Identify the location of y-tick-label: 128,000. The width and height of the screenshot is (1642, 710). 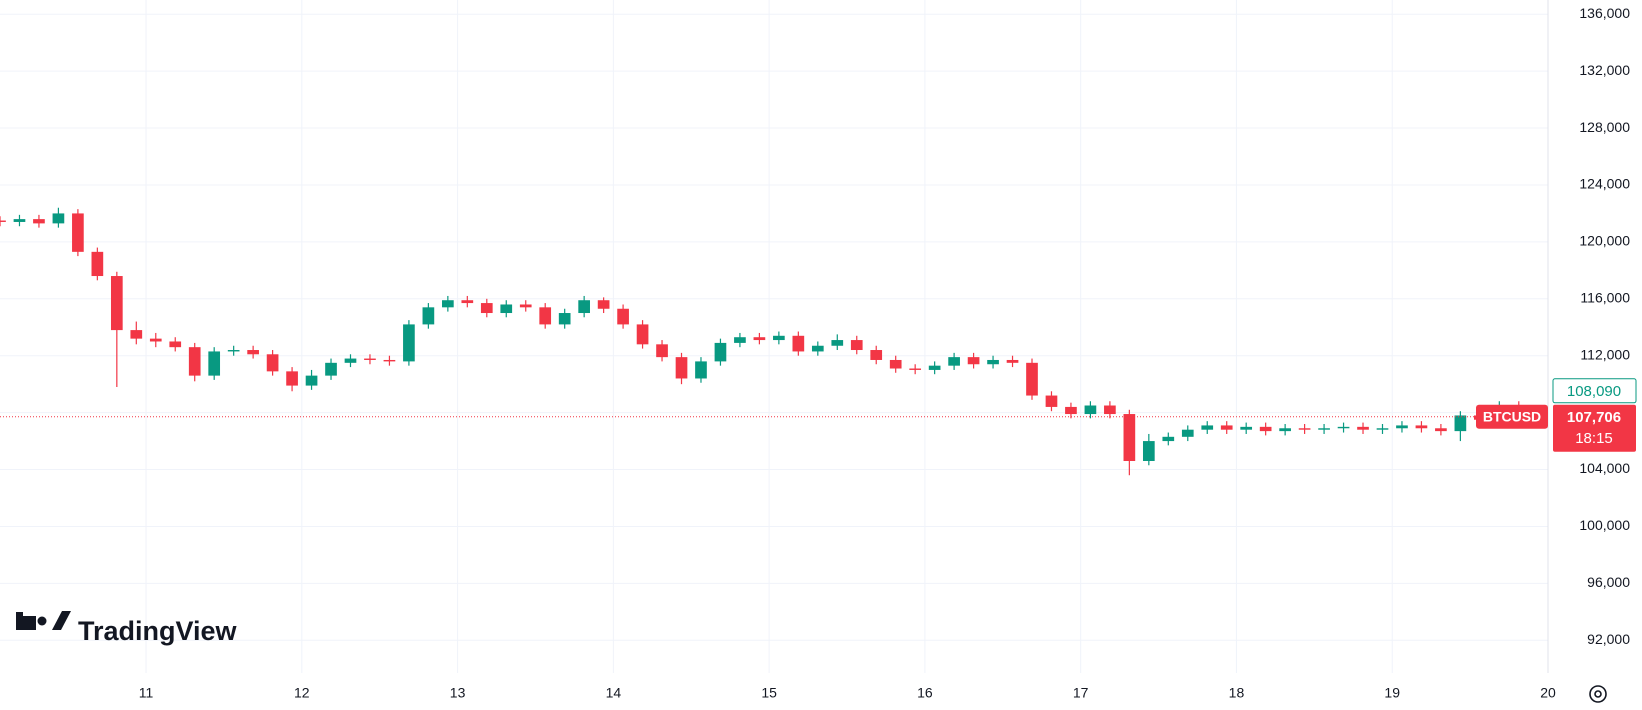
(1604, 127).